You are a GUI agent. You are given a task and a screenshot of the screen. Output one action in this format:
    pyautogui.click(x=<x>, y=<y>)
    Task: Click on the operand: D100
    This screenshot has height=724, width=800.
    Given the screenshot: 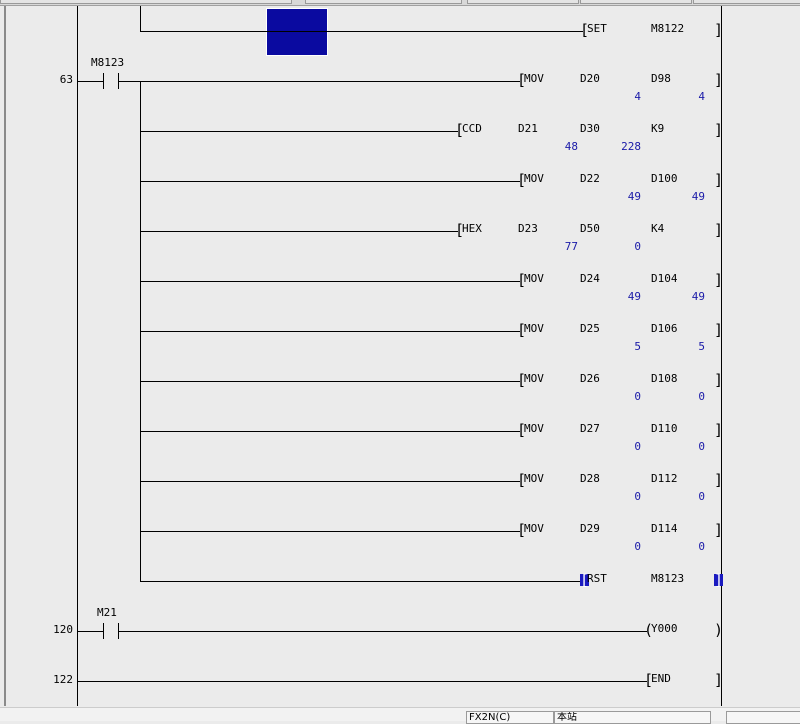 What is the action you would take?
    pyautogui.click(x=664, y=178)
    